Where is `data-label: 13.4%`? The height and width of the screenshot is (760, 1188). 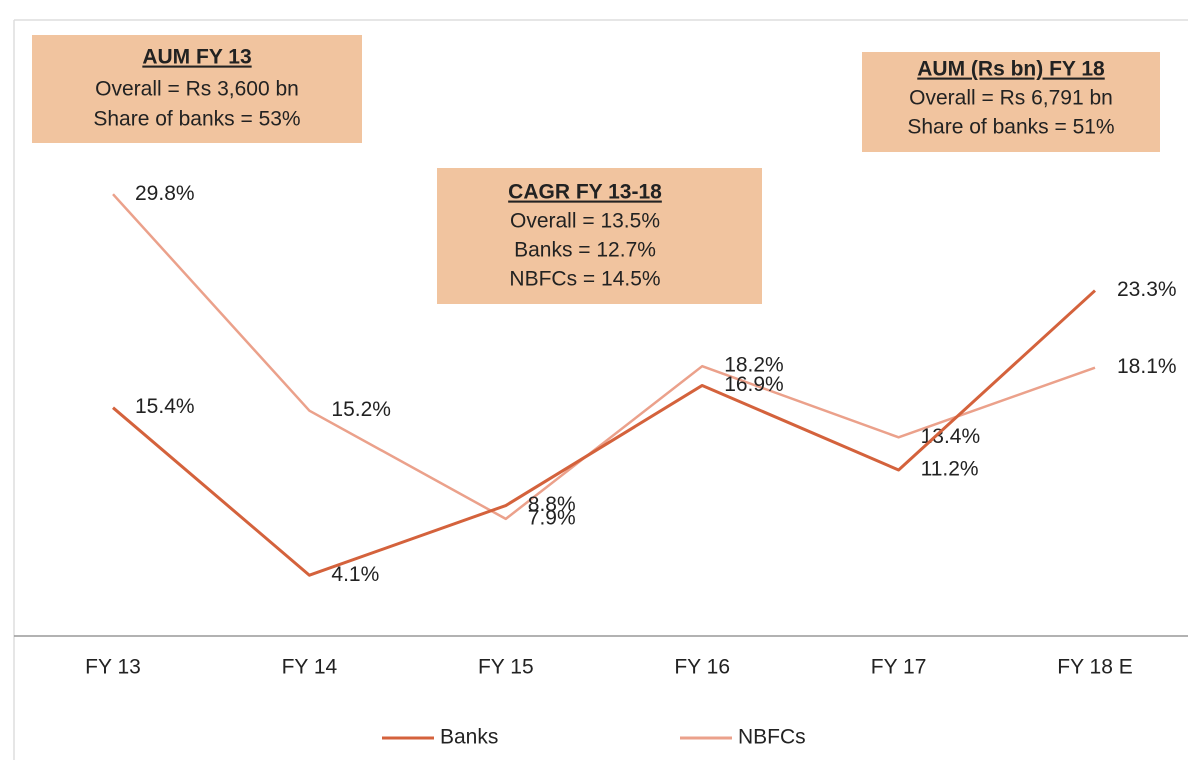 data-label: 13.4% is located at coordinates (951, 436).